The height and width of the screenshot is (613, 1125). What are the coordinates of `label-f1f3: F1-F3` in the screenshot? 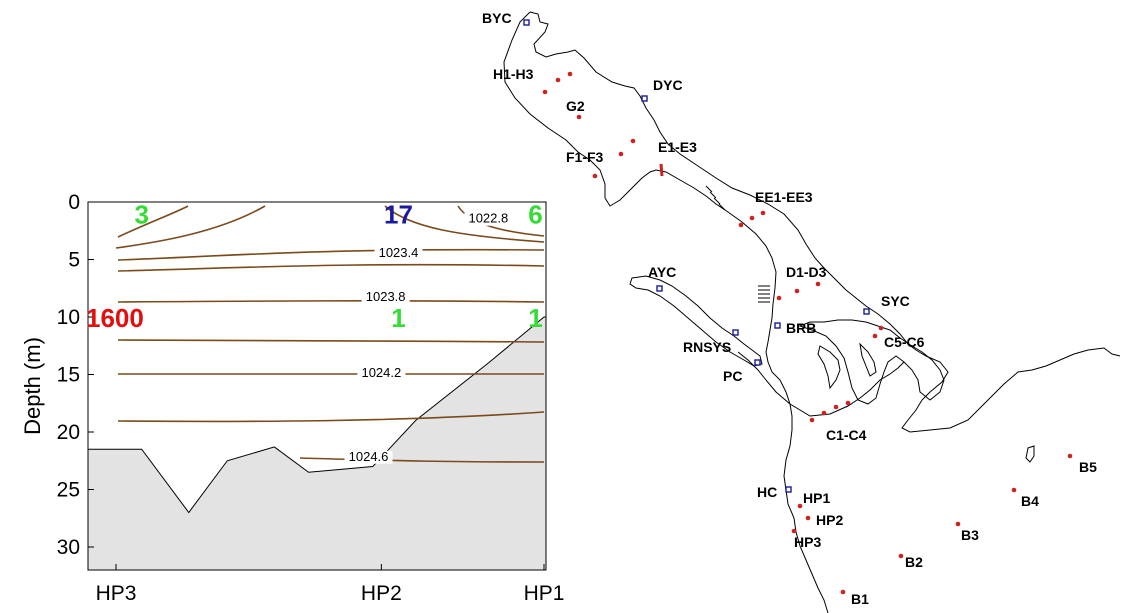 It's located at (585, 157).